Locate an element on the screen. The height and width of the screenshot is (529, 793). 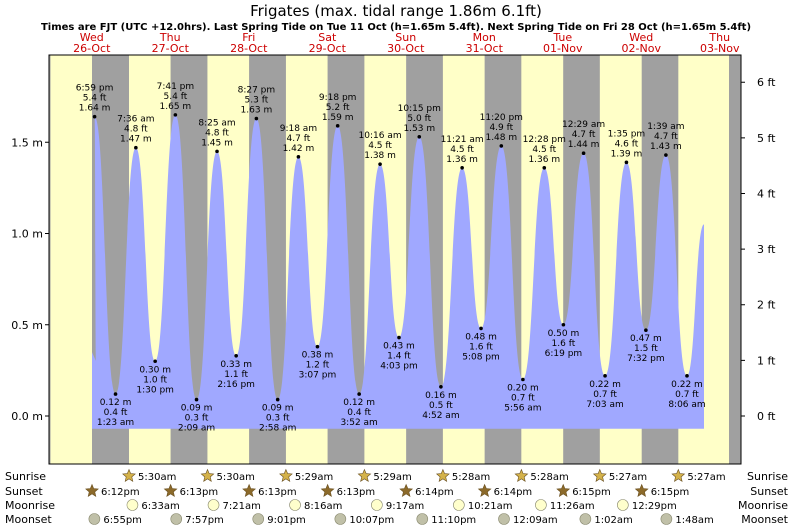
tide-label-time: 12:28 pm is located at coordinates (544, 140).